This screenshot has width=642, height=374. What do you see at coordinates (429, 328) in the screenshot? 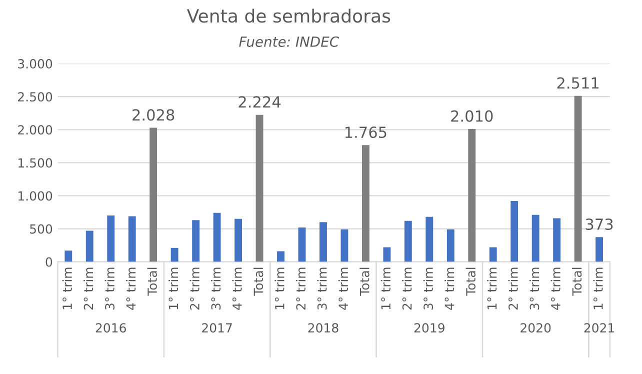
I see `text: 2019` at bounding box center [429, 328].